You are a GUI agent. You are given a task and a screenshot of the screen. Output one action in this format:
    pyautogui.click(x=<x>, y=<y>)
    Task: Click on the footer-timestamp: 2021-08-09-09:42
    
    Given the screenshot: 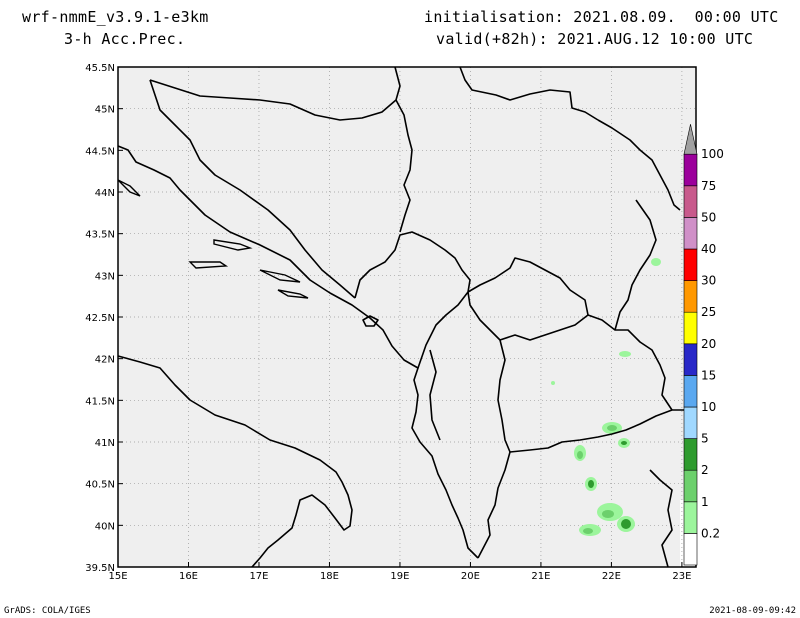 What is the action you would take?
    pyautogui.click(x=752, y=611)
    